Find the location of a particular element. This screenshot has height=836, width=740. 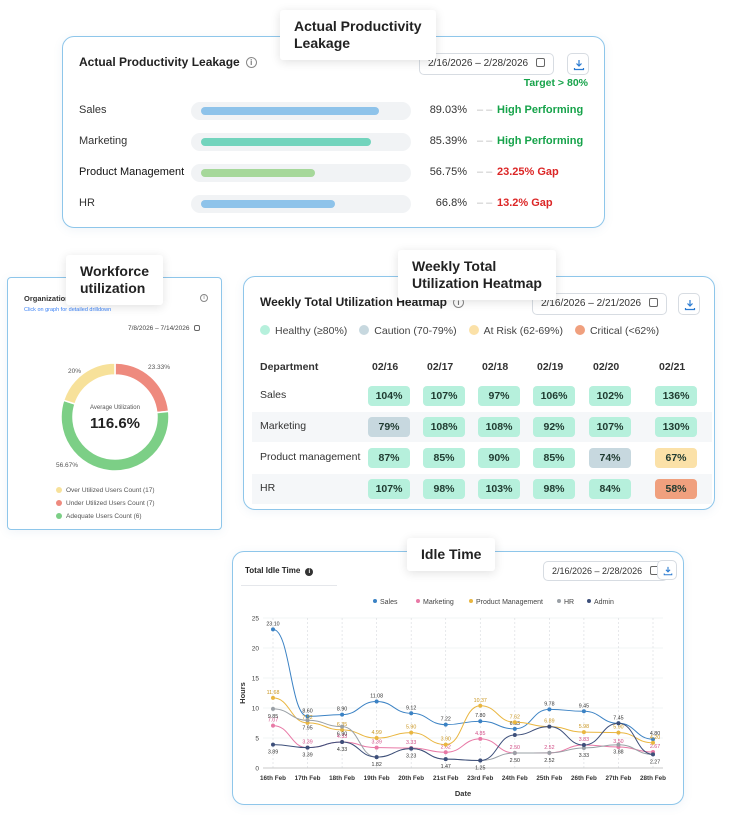

workforce-subtitle: Click on graph for detailed drilldown is located at coordinates (68, 310).